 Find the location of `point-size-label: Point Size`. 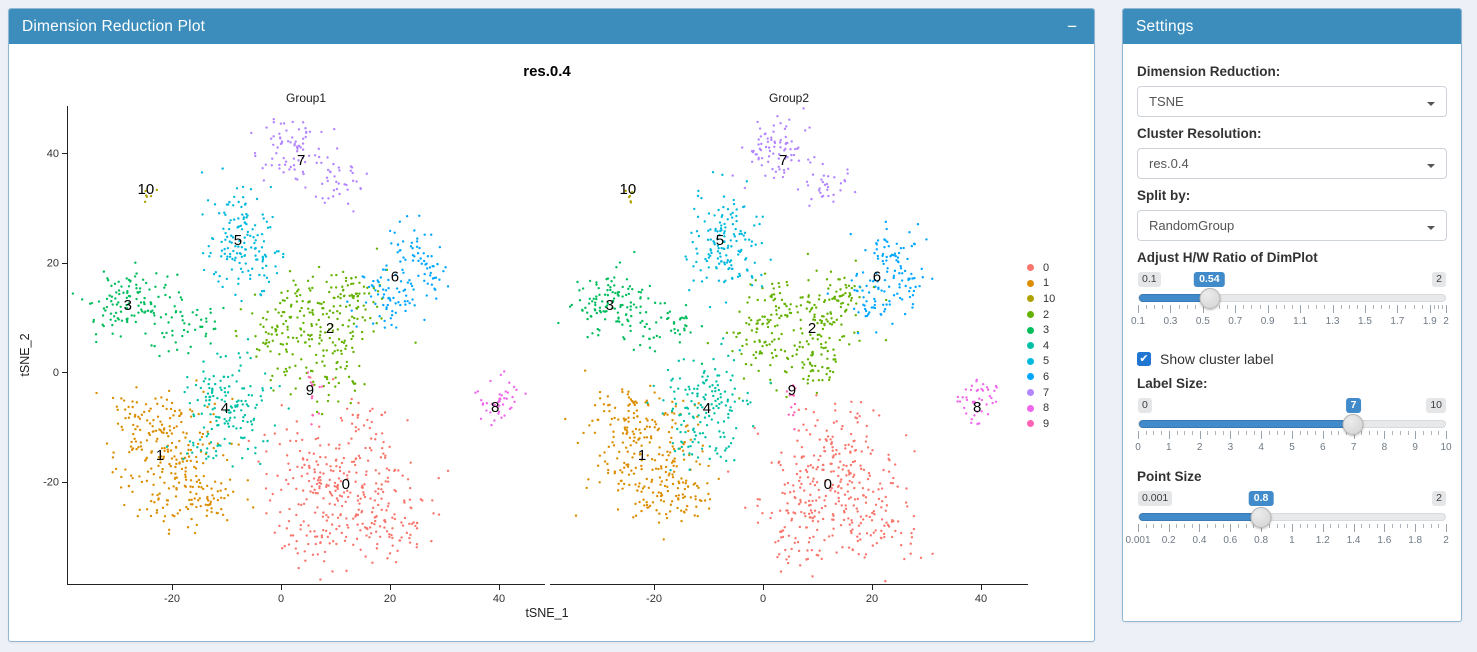

point-size-label: Point Size is located at coordinates (1169, 476).